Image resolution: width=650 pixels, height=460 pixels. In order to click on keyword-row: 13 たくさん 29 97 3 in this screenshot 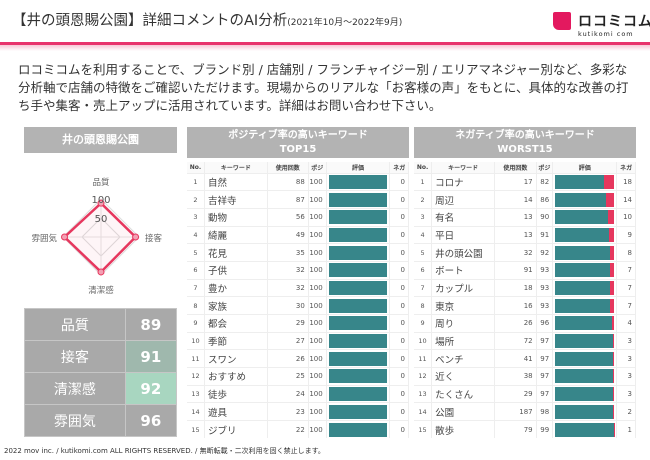, I will do `click(525, 393)`.